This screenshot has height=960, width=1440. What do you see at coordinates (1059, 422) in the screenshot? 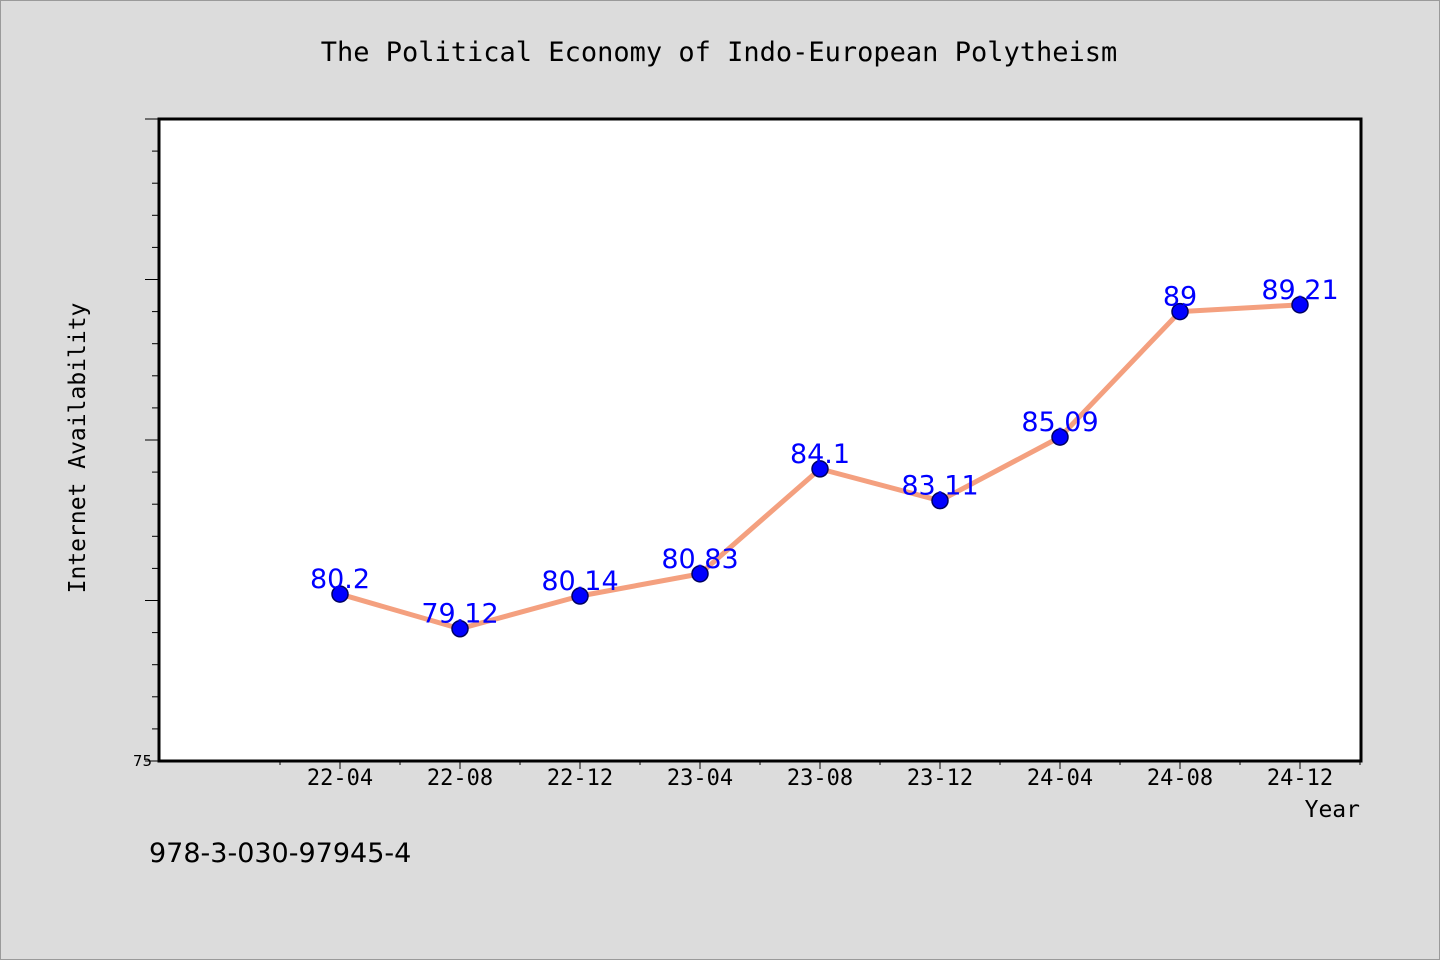
I see `data-label: 85.09` at bounding box center [1059, 422].